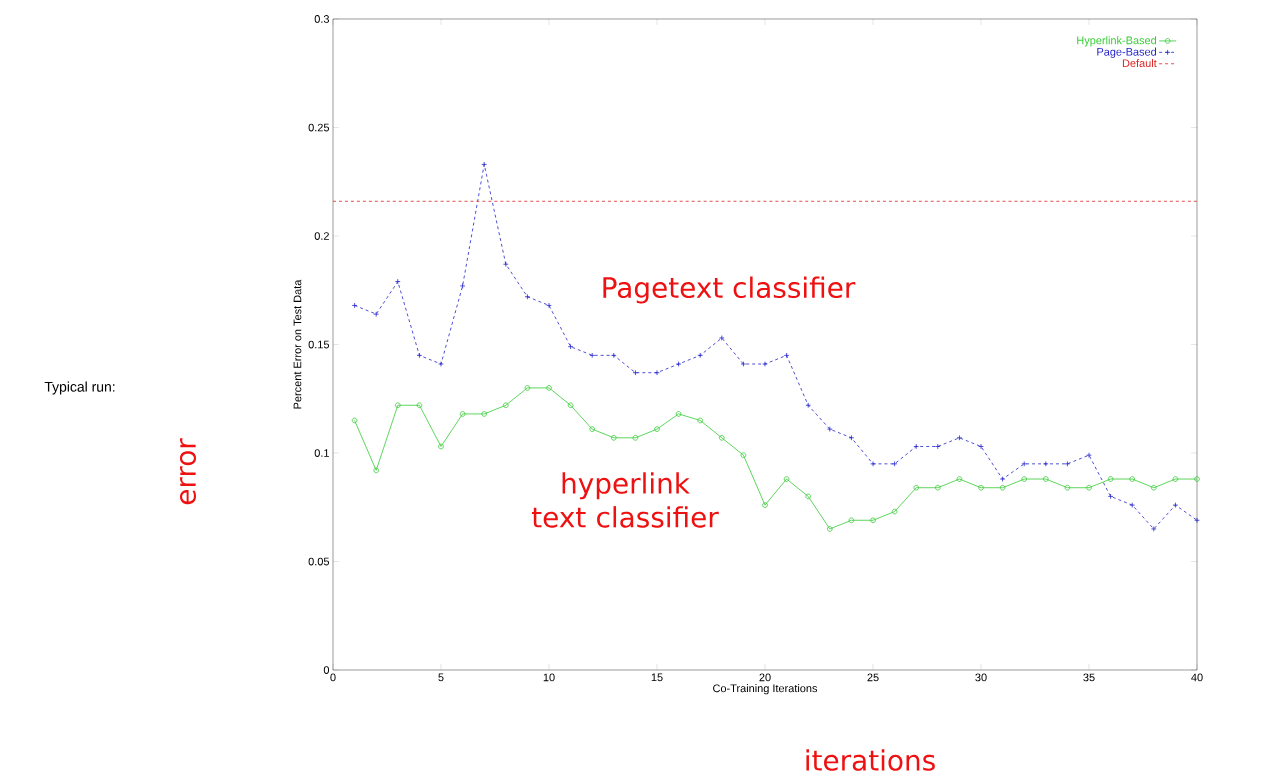 Image resolution: width=1283 pixels, height=784 pixels. Describe the element at coordinates (870, 760) in the screenshot. I see `text: iterations` at that location.